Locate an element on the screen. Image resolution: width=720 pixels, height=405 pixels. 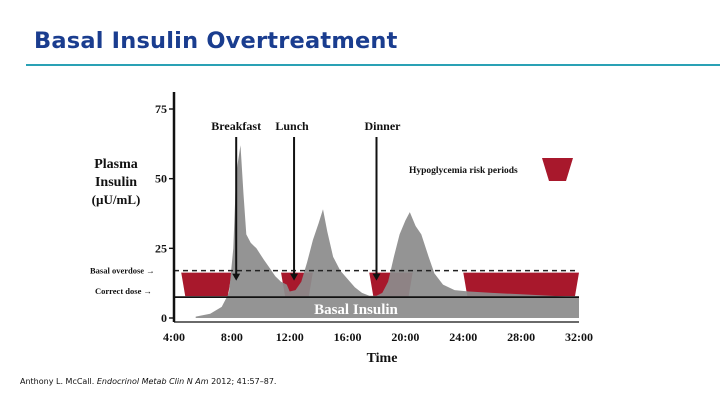
x-tick-label: 4:00 is located at coordinates (174, 337).